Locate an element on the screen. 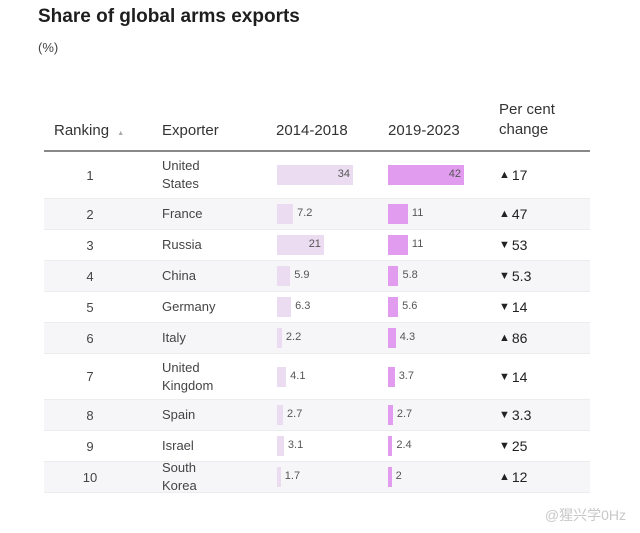  bar-value-label: 2.2 is located at coordinates (293, 337).